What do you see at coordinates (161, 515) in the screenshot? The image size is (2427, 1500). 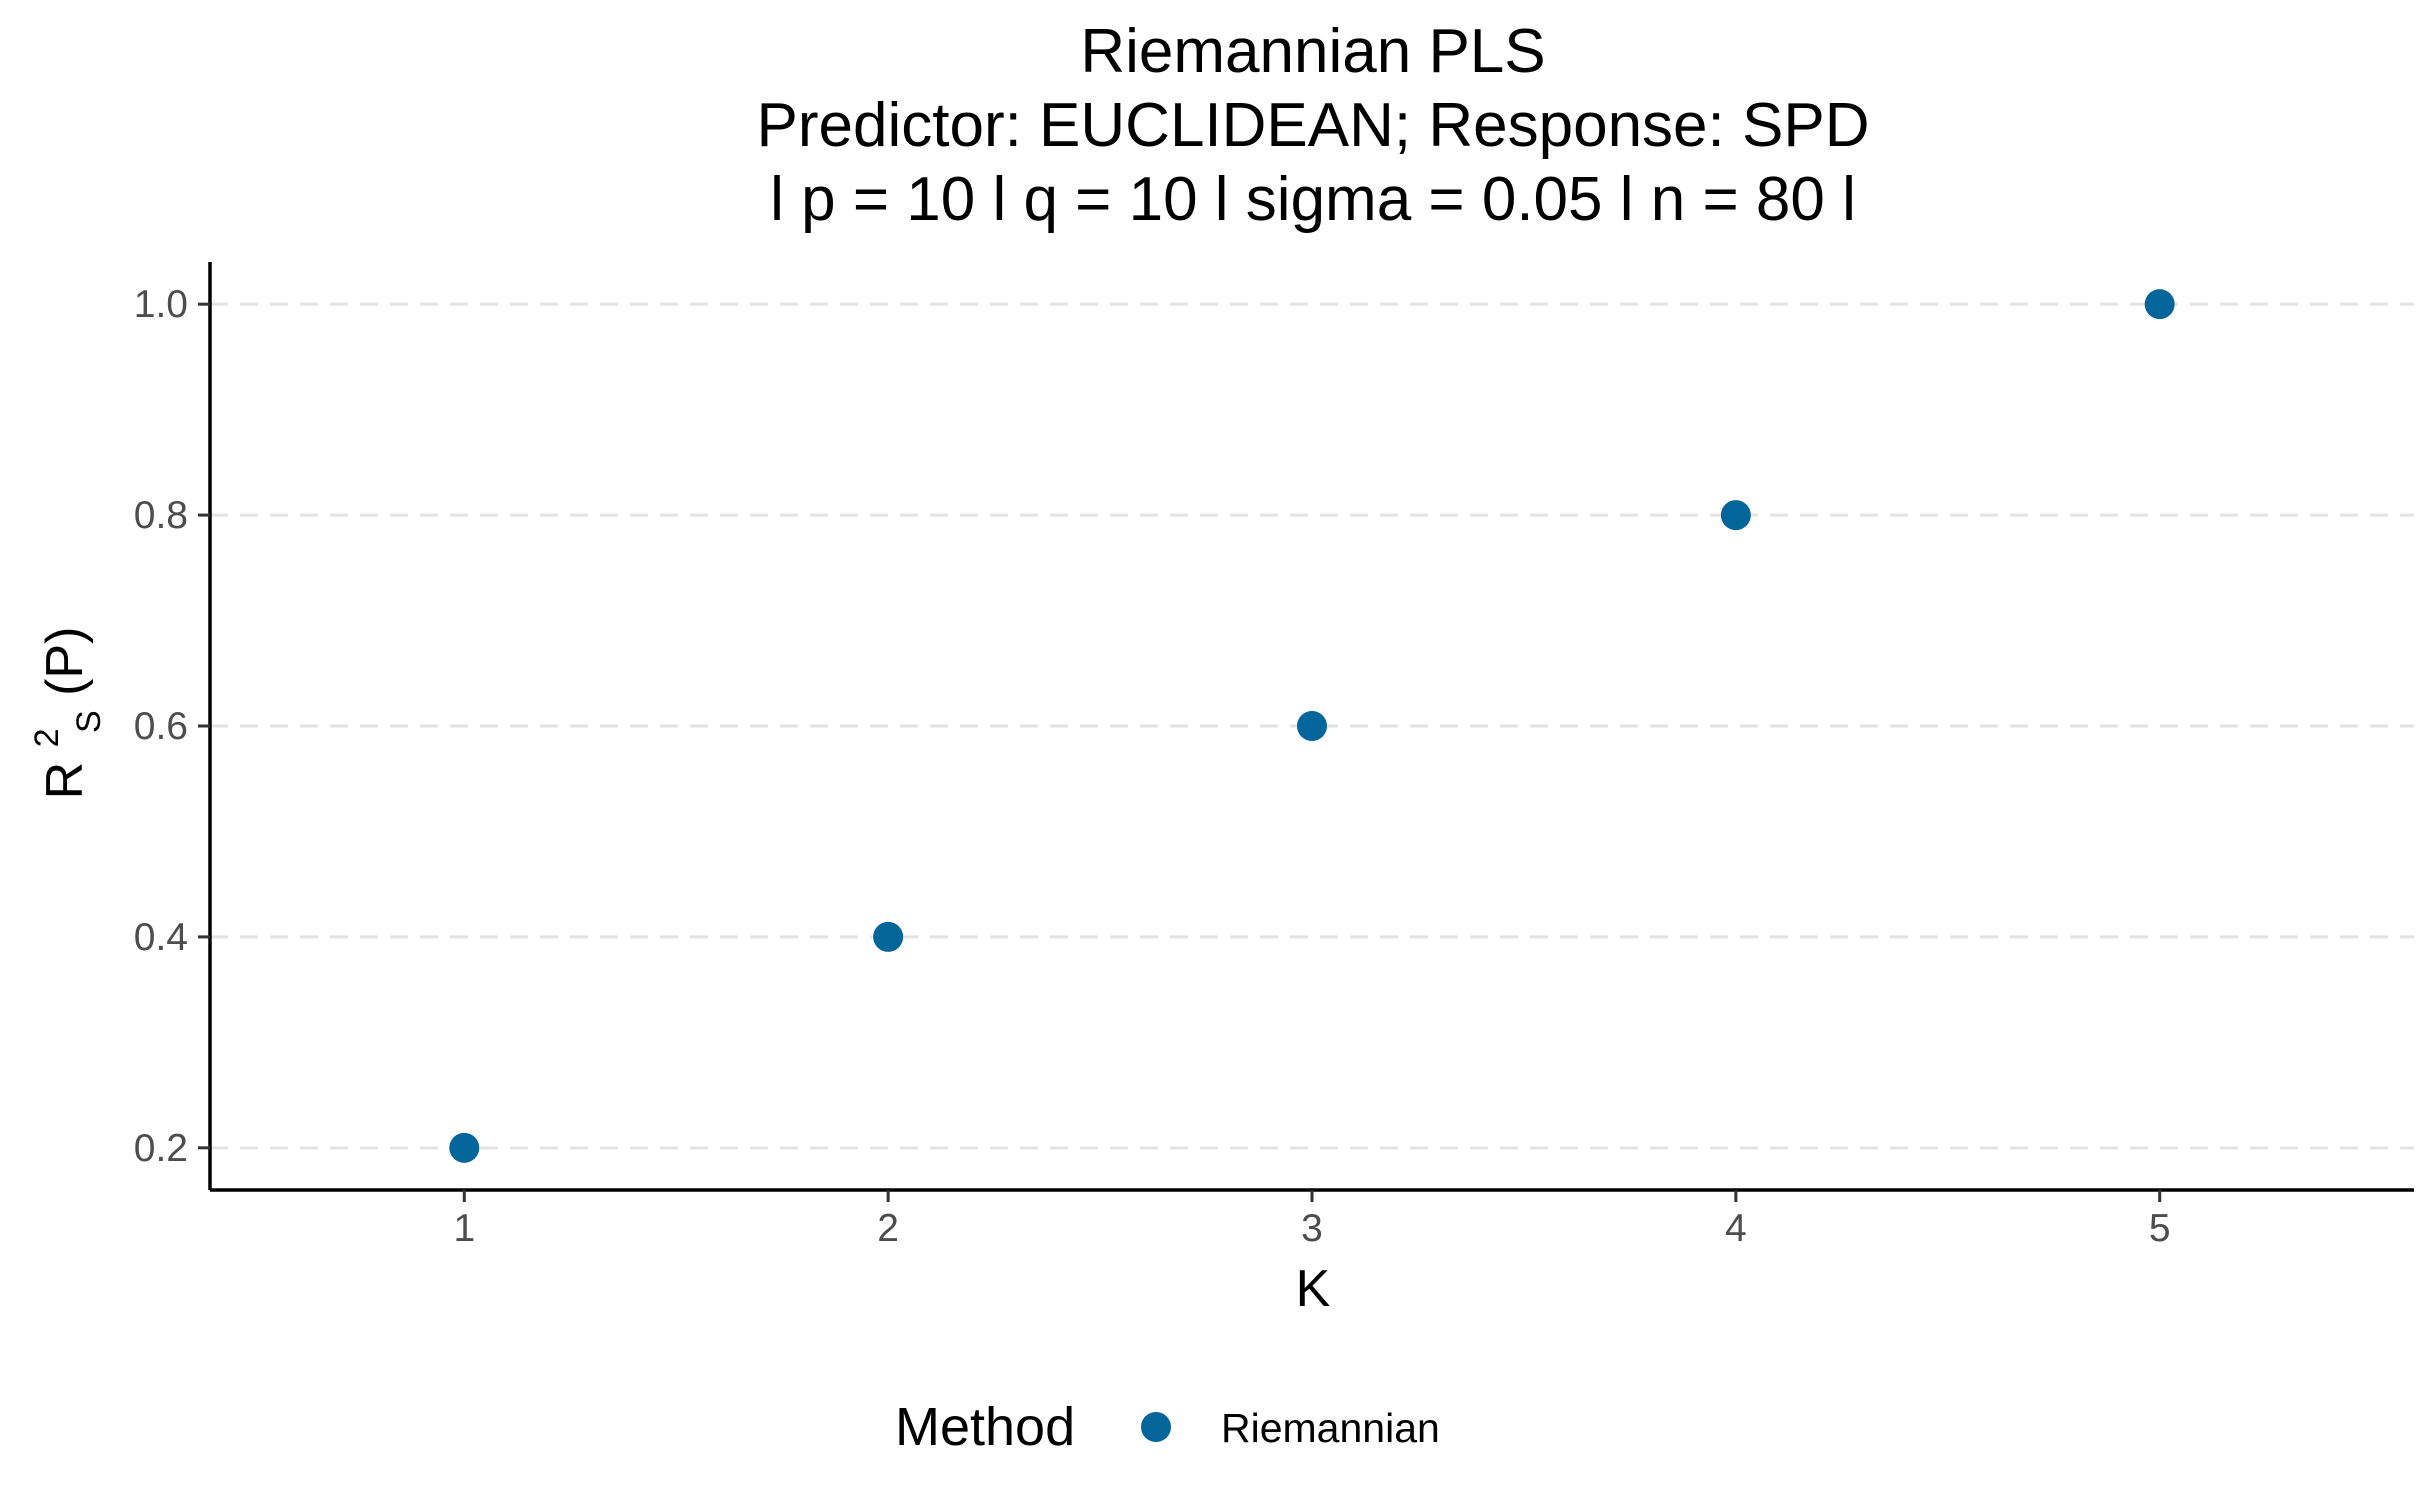 I see `y-tick-label-3: 0.8` at bounding box center [161, 515].